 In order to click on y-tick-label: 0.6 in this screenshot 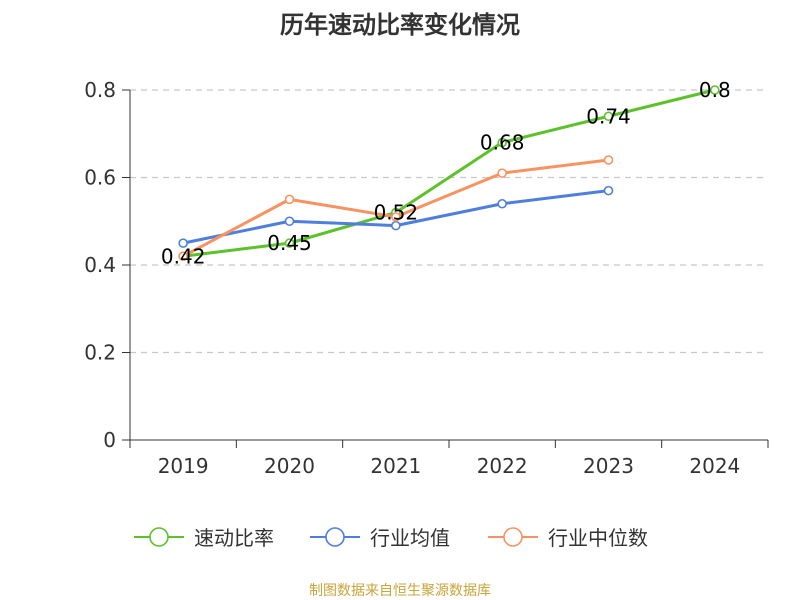, I will do `click(100, 178)`.